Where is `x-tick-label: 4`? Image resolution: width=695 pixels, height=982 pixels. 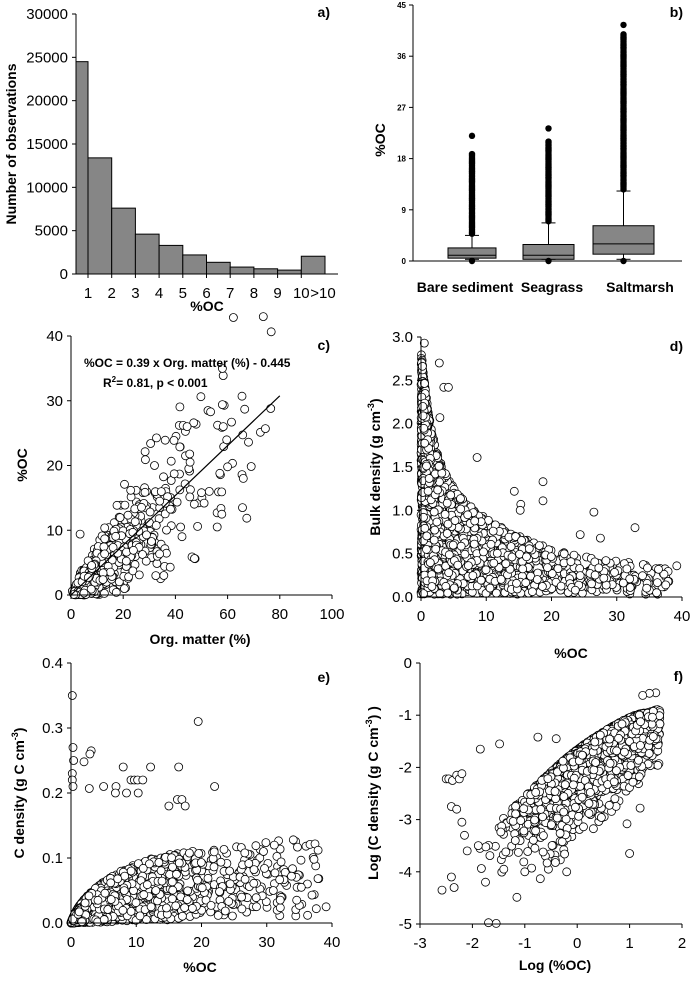
x-tick-label: 4 is located at coordinates (159, 293).